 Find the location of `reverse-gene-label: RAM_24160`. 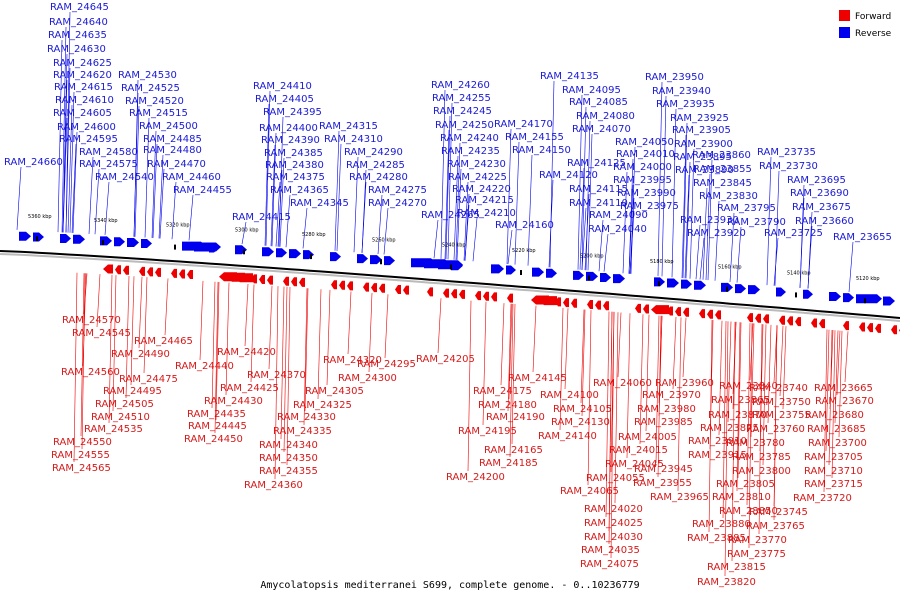

reverse-gene-label: RAM_24160 is located at coordinates (524, 225).